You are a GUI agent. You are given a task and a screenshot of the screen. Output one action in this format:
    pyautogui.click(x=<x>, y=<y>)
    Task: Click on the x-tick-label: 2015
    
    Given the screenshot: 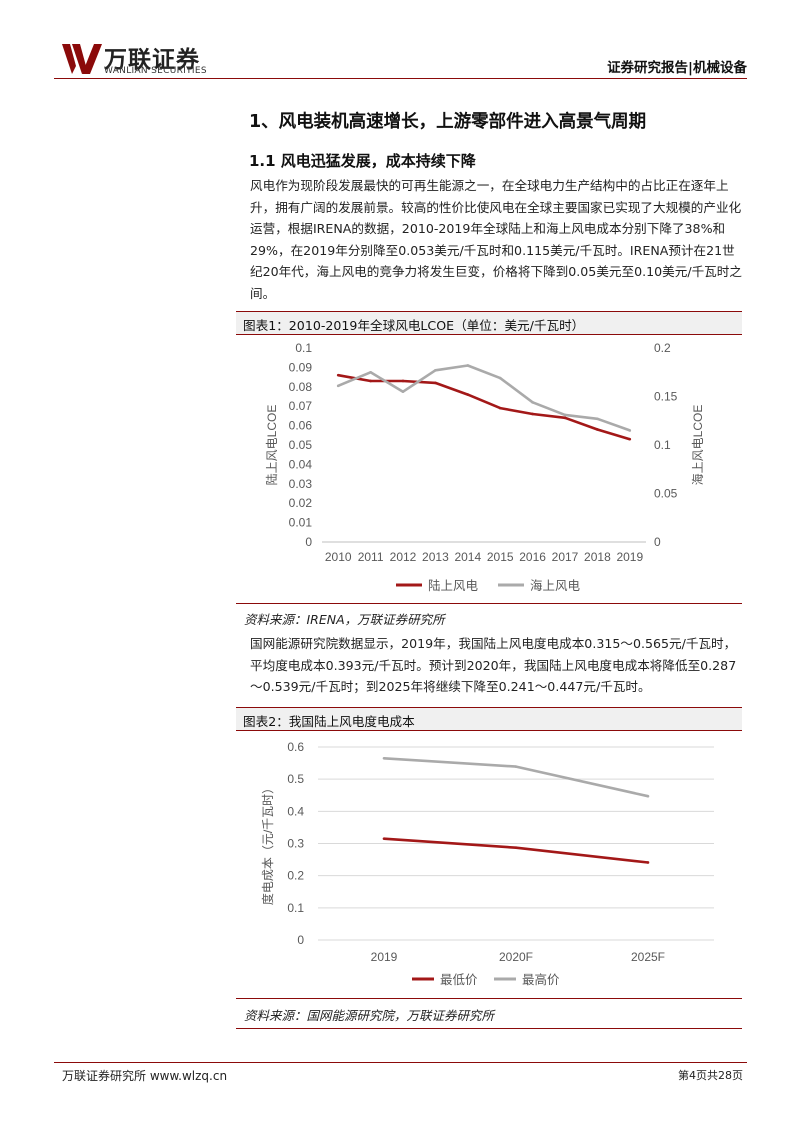 What is the action you would take?
    pyautogui.click(x=500, y=557)
    